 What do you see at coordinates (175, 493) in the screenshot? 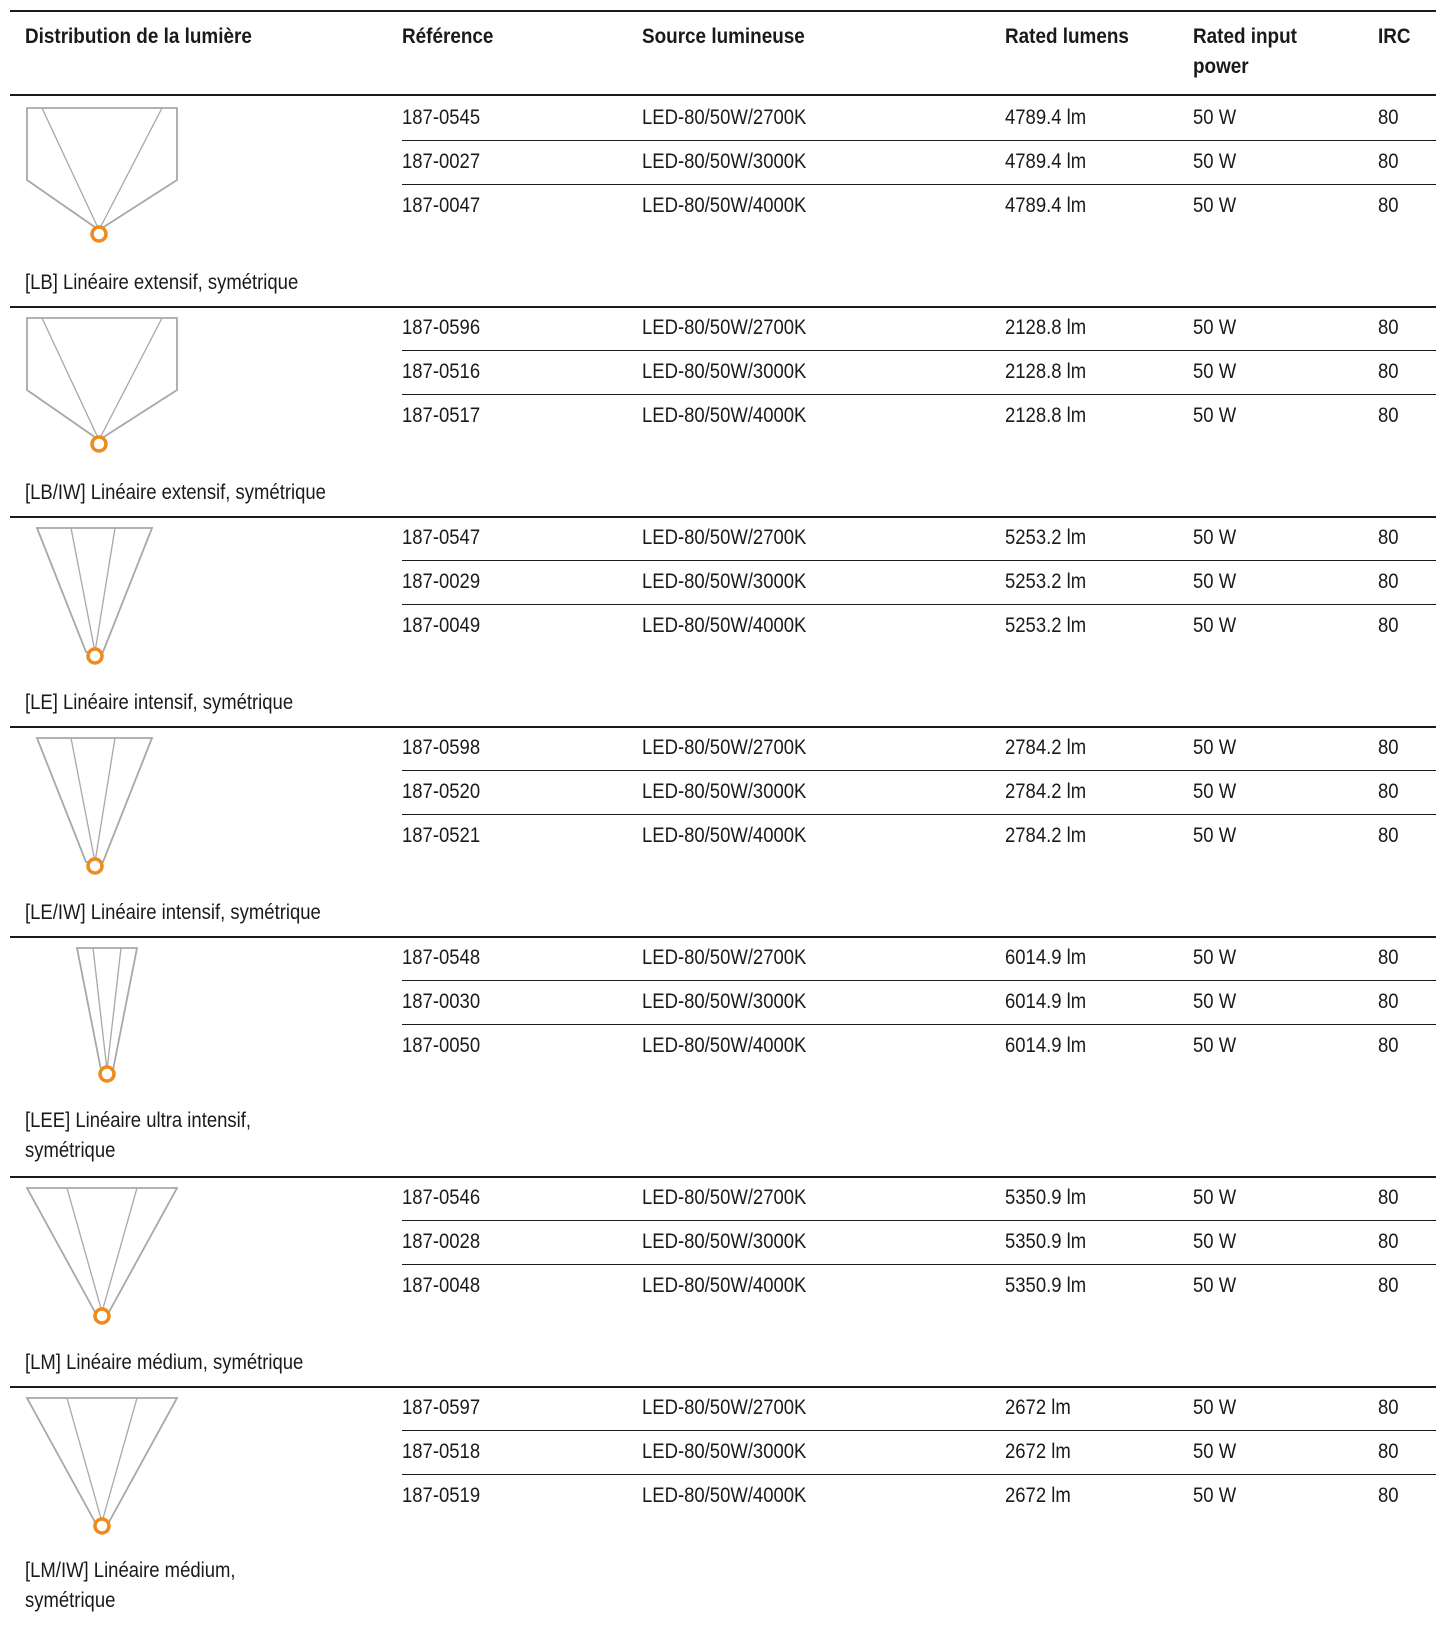
I see `distribution-label: [LB/IW] Linéaire extensif, symétrique` at bounding box center [175, 493].